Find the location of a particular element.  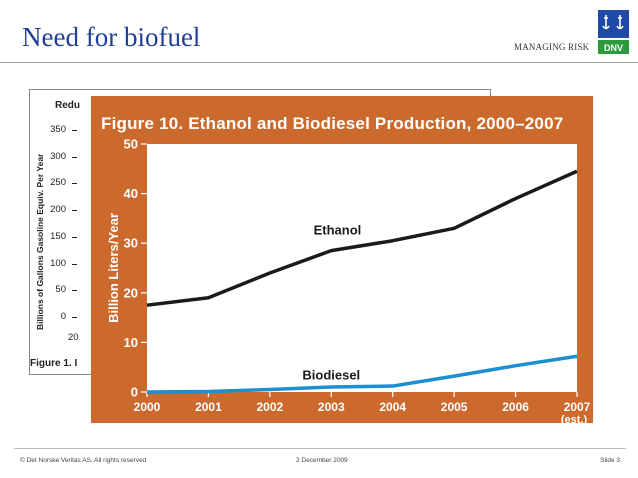

x-tick-label: 2004 is located at coordinates (392, 407).